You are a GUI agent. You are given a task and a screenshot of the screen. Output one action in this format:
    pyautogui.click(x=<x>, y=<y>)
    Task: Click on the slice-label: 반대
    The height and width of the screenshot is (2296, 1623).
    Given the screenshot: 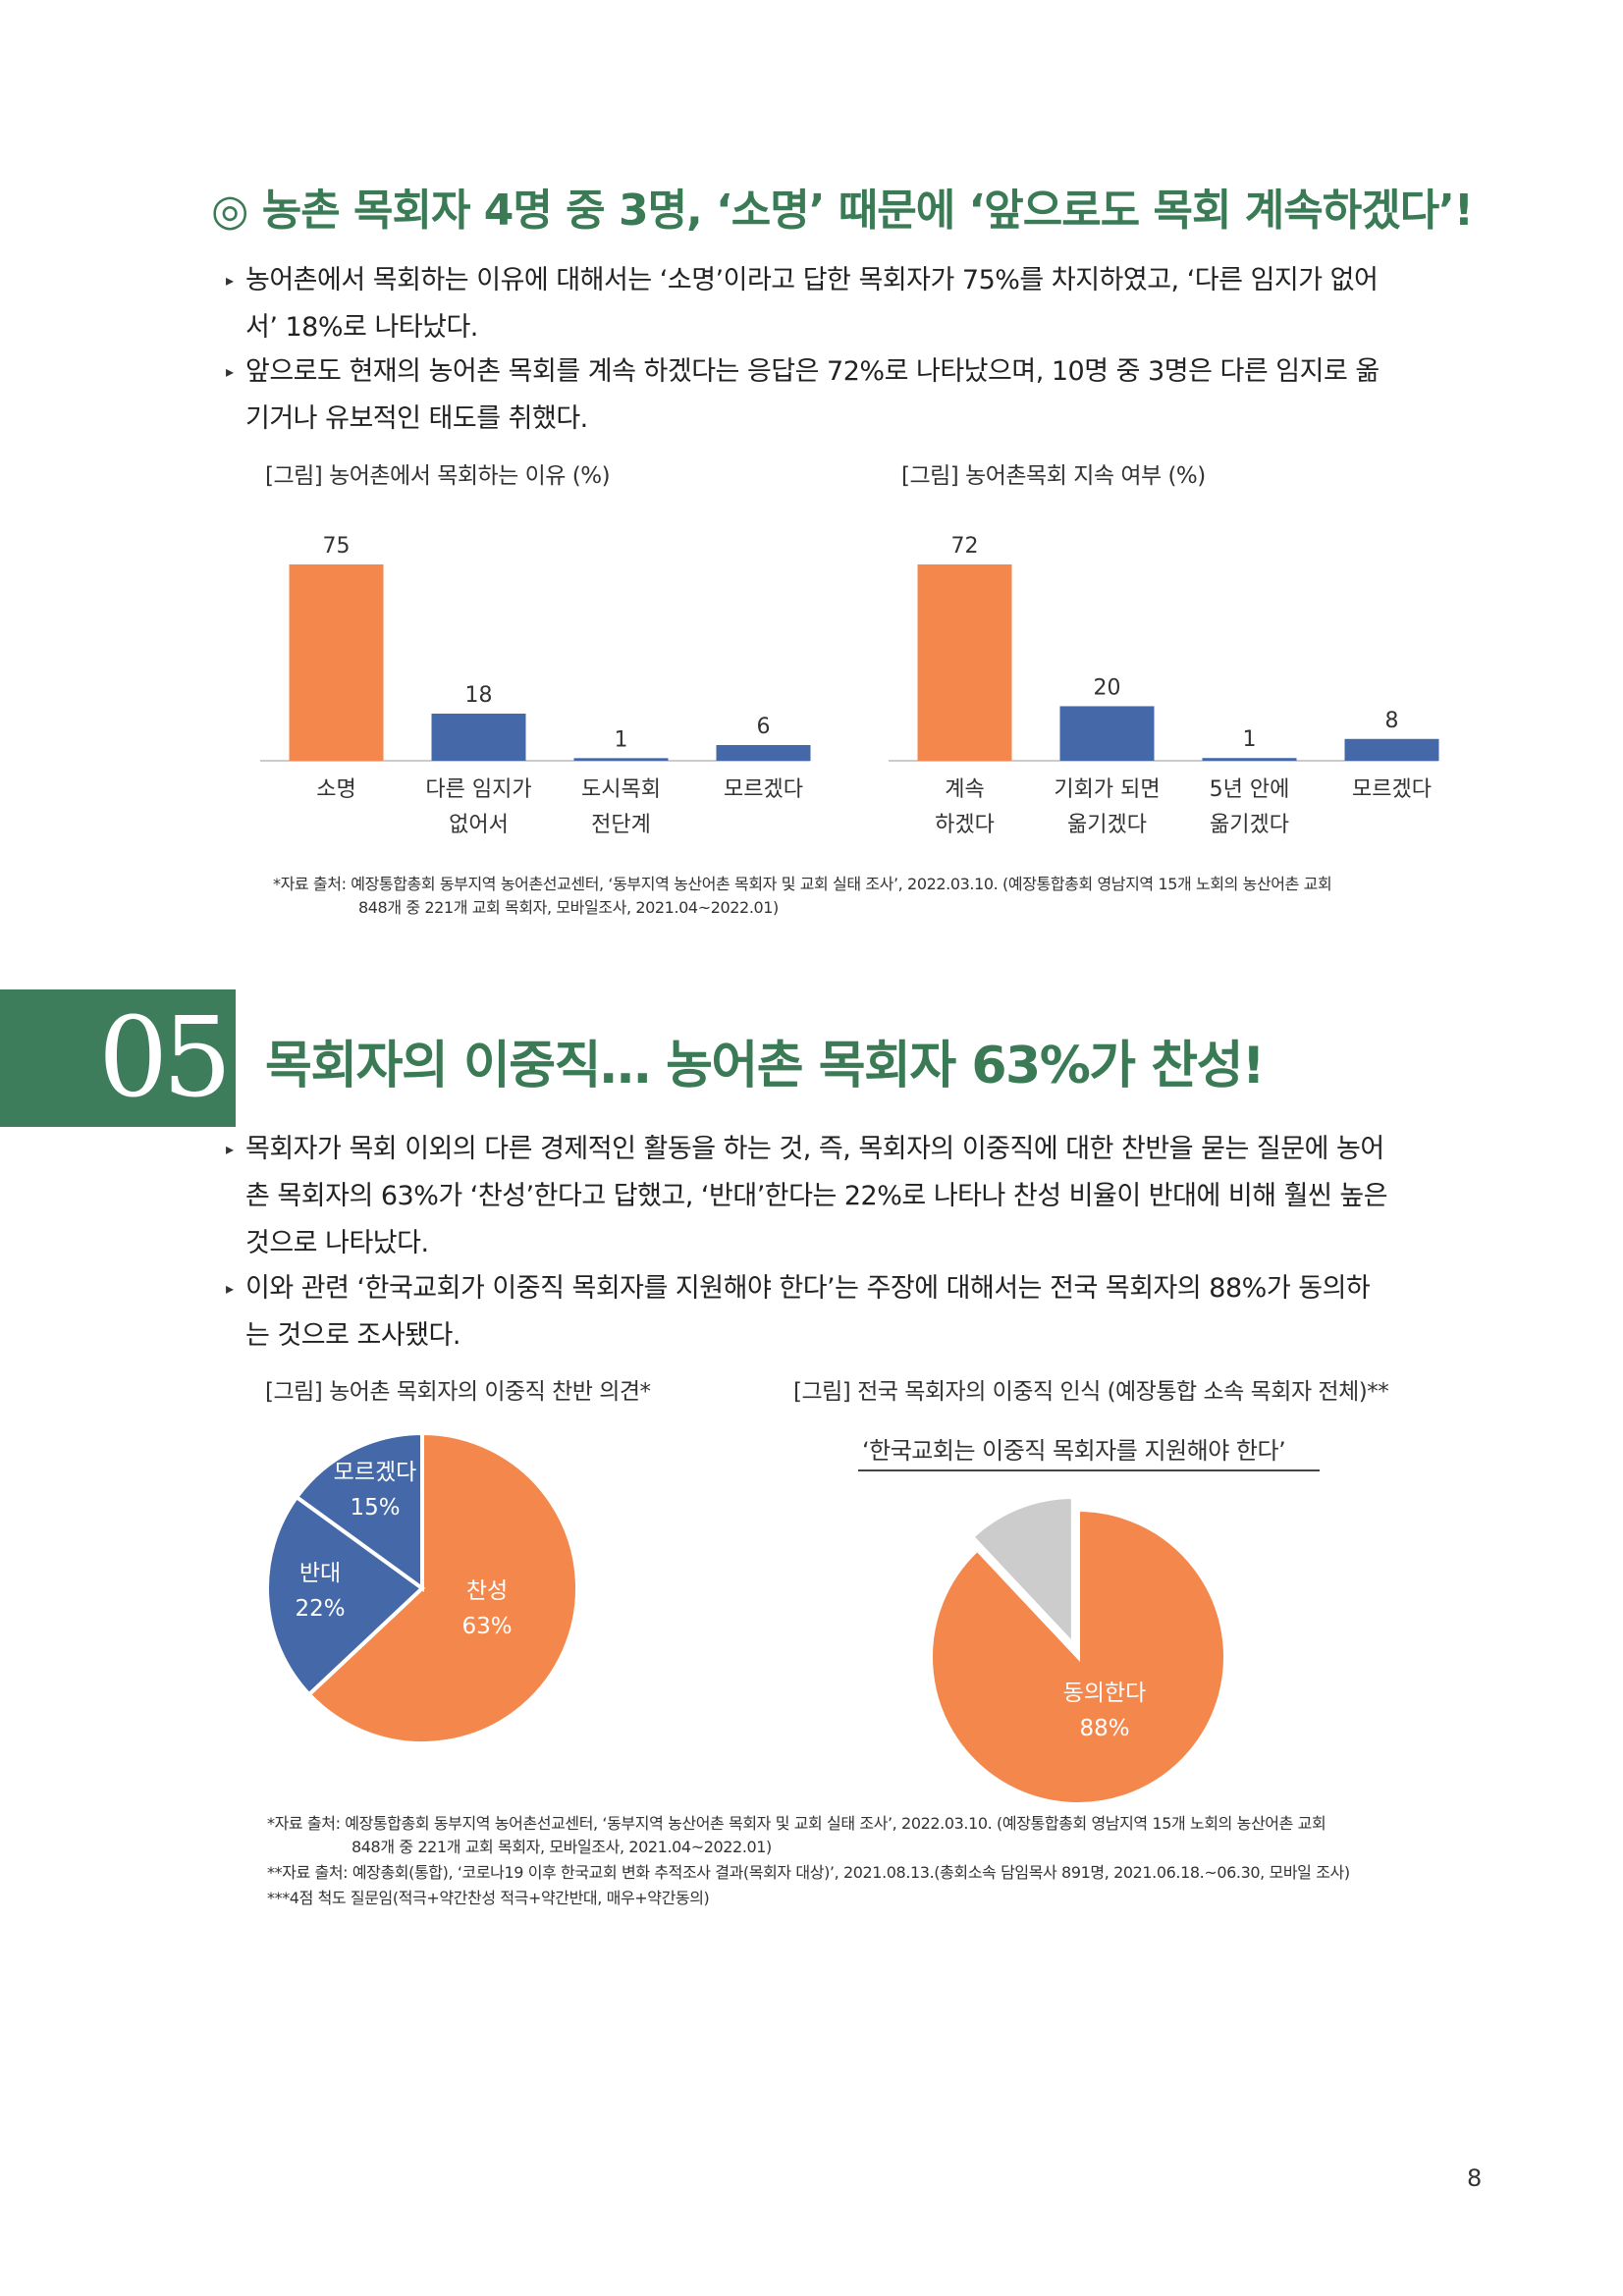 What is the action you would take?
    pyautogui.click(x=320, y=1574)
    